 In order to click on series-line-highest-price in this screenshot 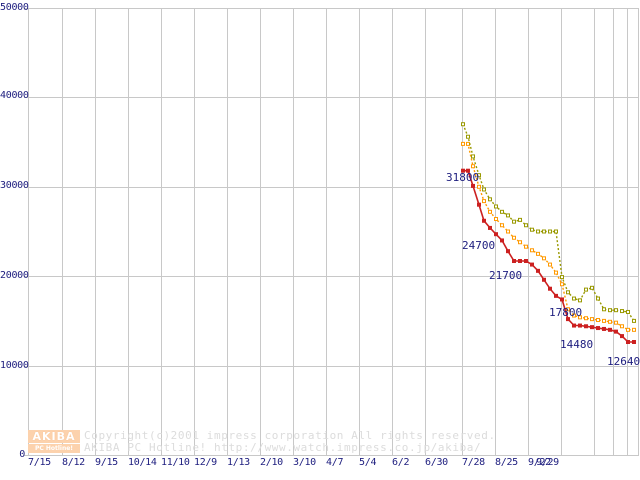, I will do `click(548, 222)`.